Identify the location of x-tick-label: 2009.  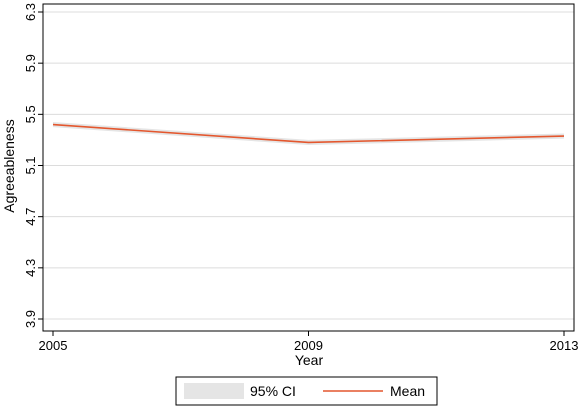
(308, 345).